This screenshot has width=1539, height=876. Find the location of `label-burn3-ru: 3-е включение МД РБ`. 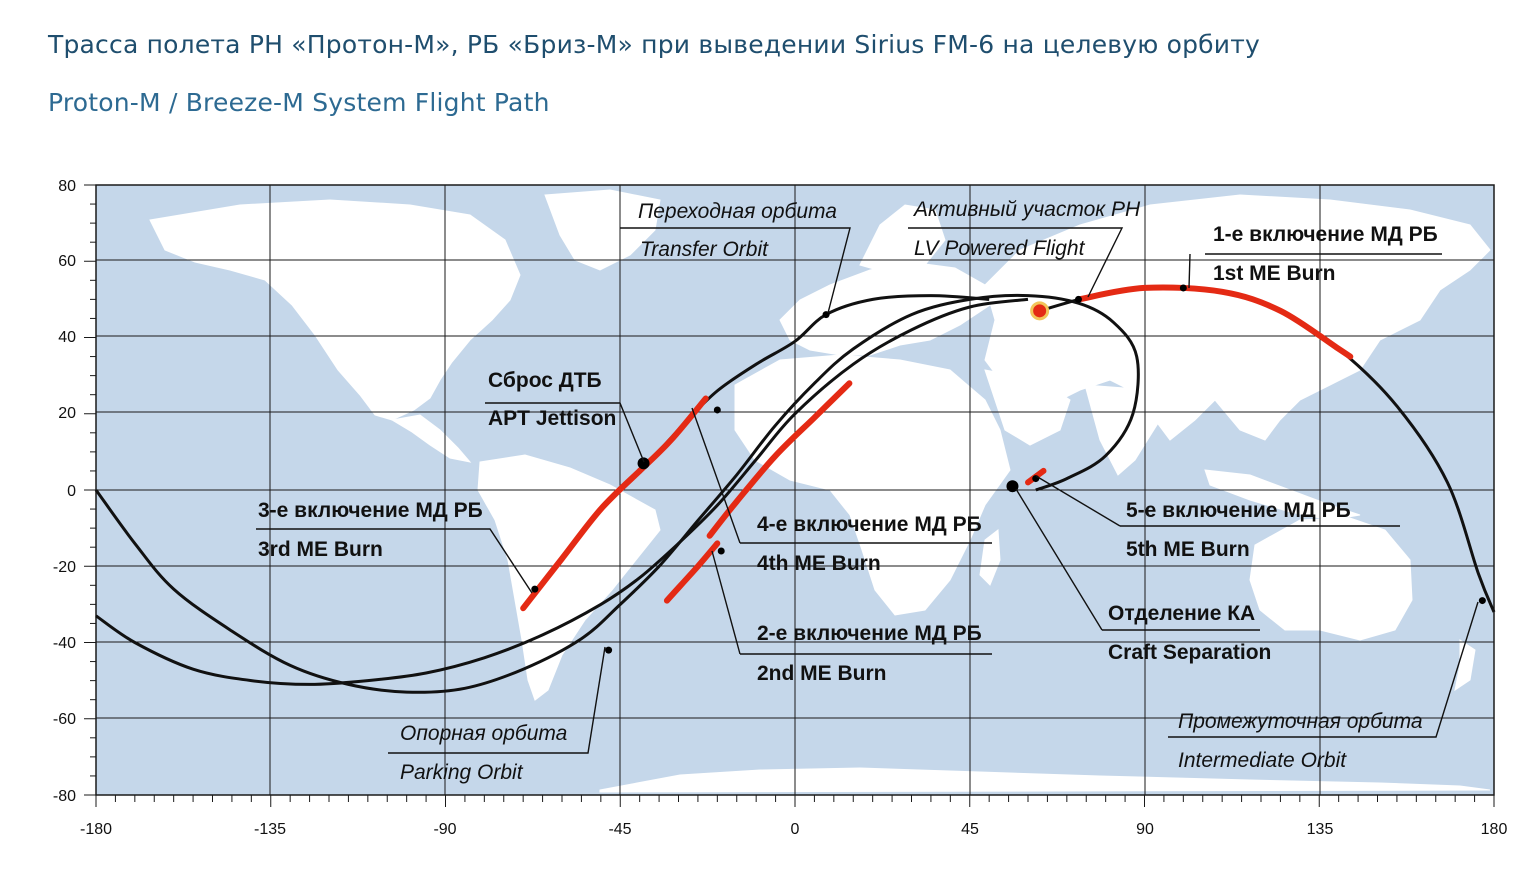

label-burn3-ru: 3-е включение МД РБ is located at coordinates (370, 510).